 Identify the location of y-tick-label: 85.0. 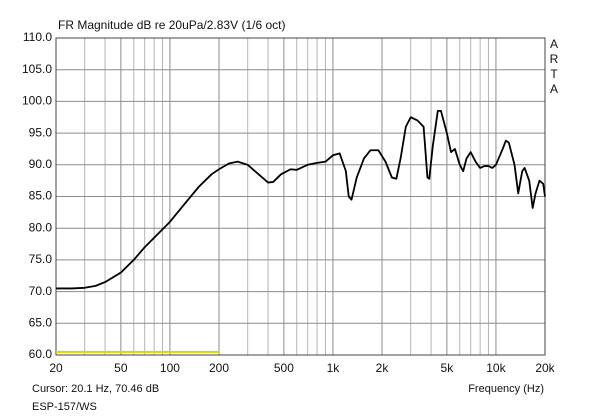
(41, 196).